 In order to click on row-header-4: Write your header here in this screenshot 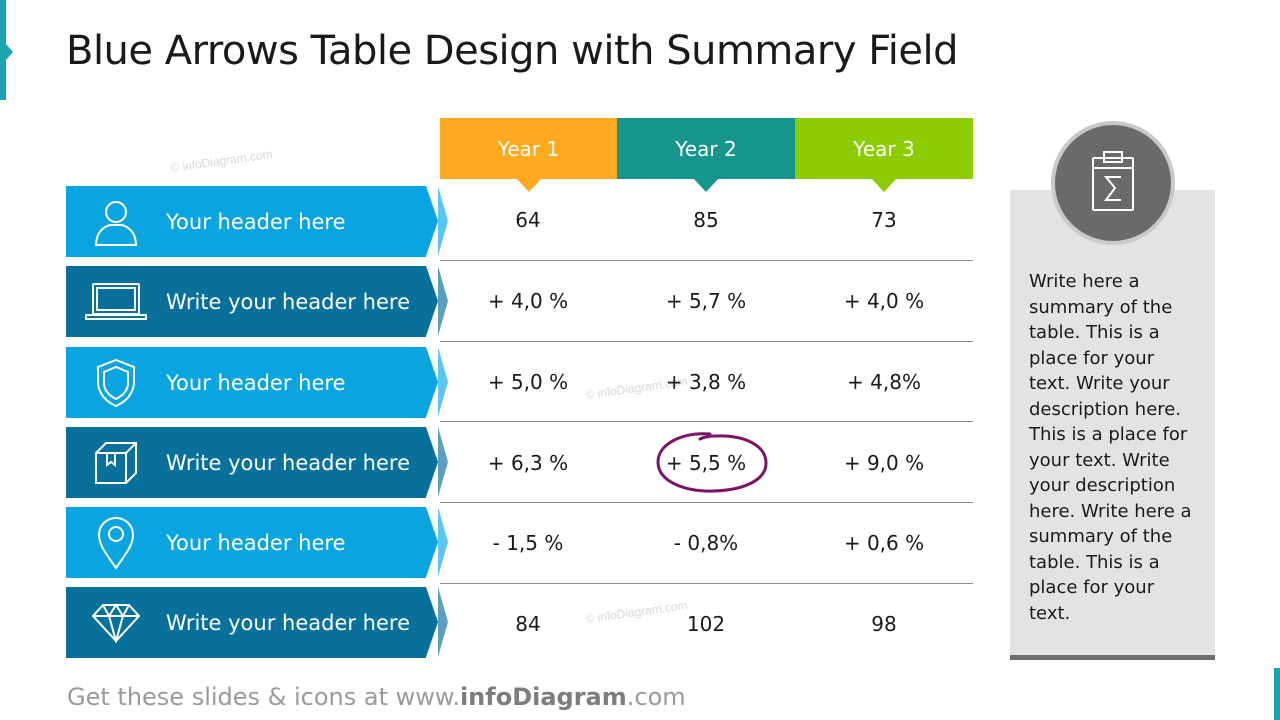, I will do `click(257, 462)`.